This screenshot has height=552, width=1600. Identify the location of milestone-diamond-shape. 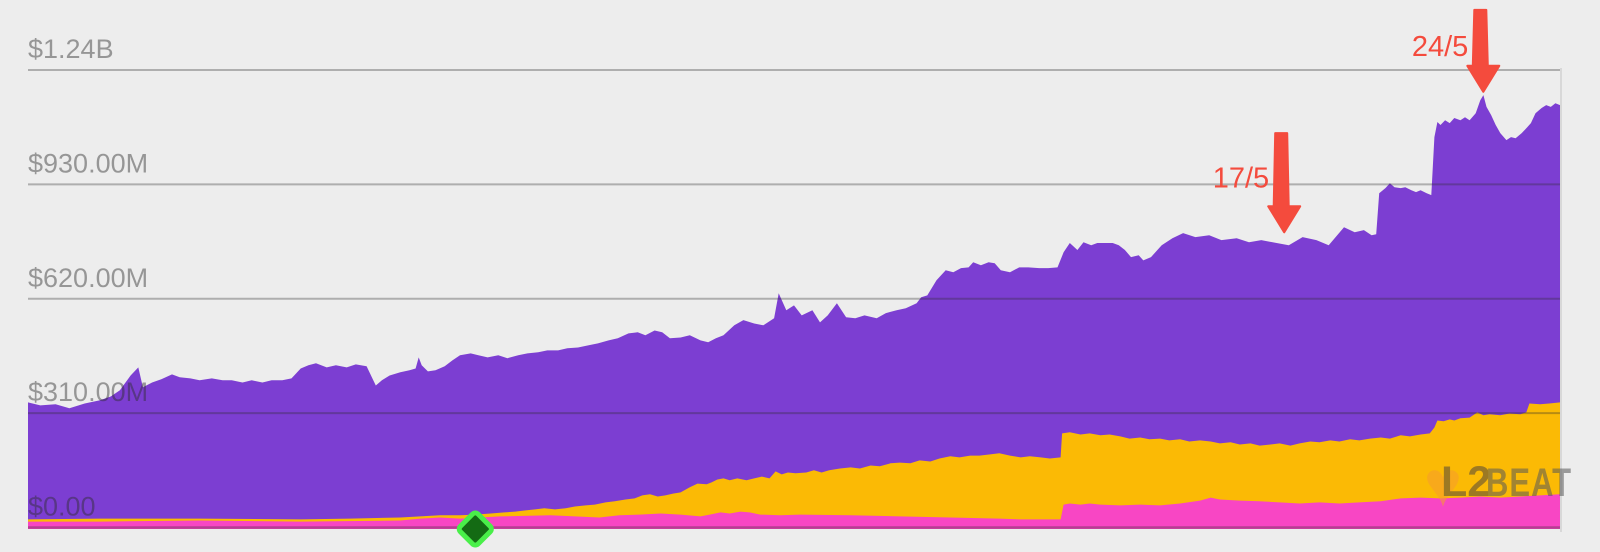
(475, 529).